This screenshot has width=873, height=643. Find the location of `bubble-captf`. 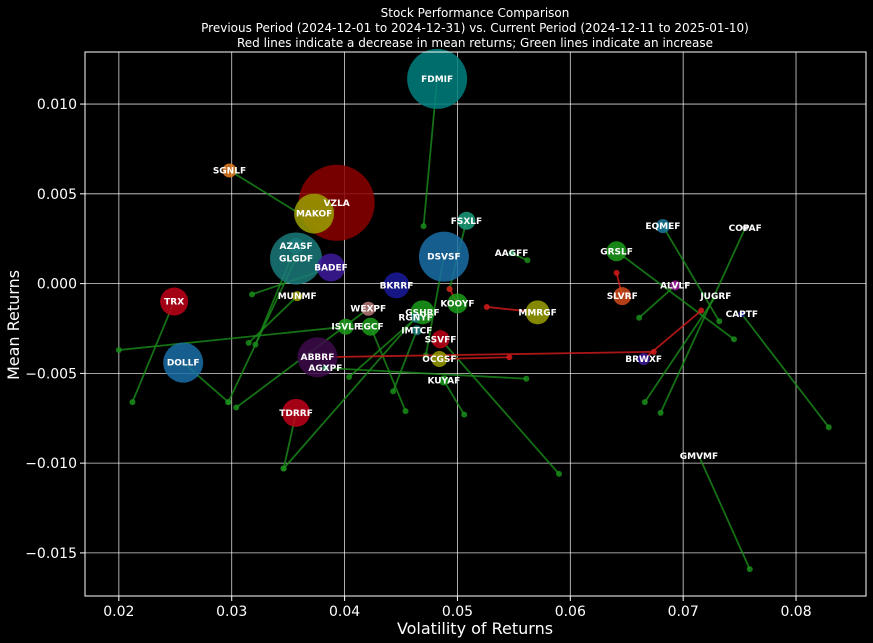

bubble-captf is located at coordinates (741, 314).